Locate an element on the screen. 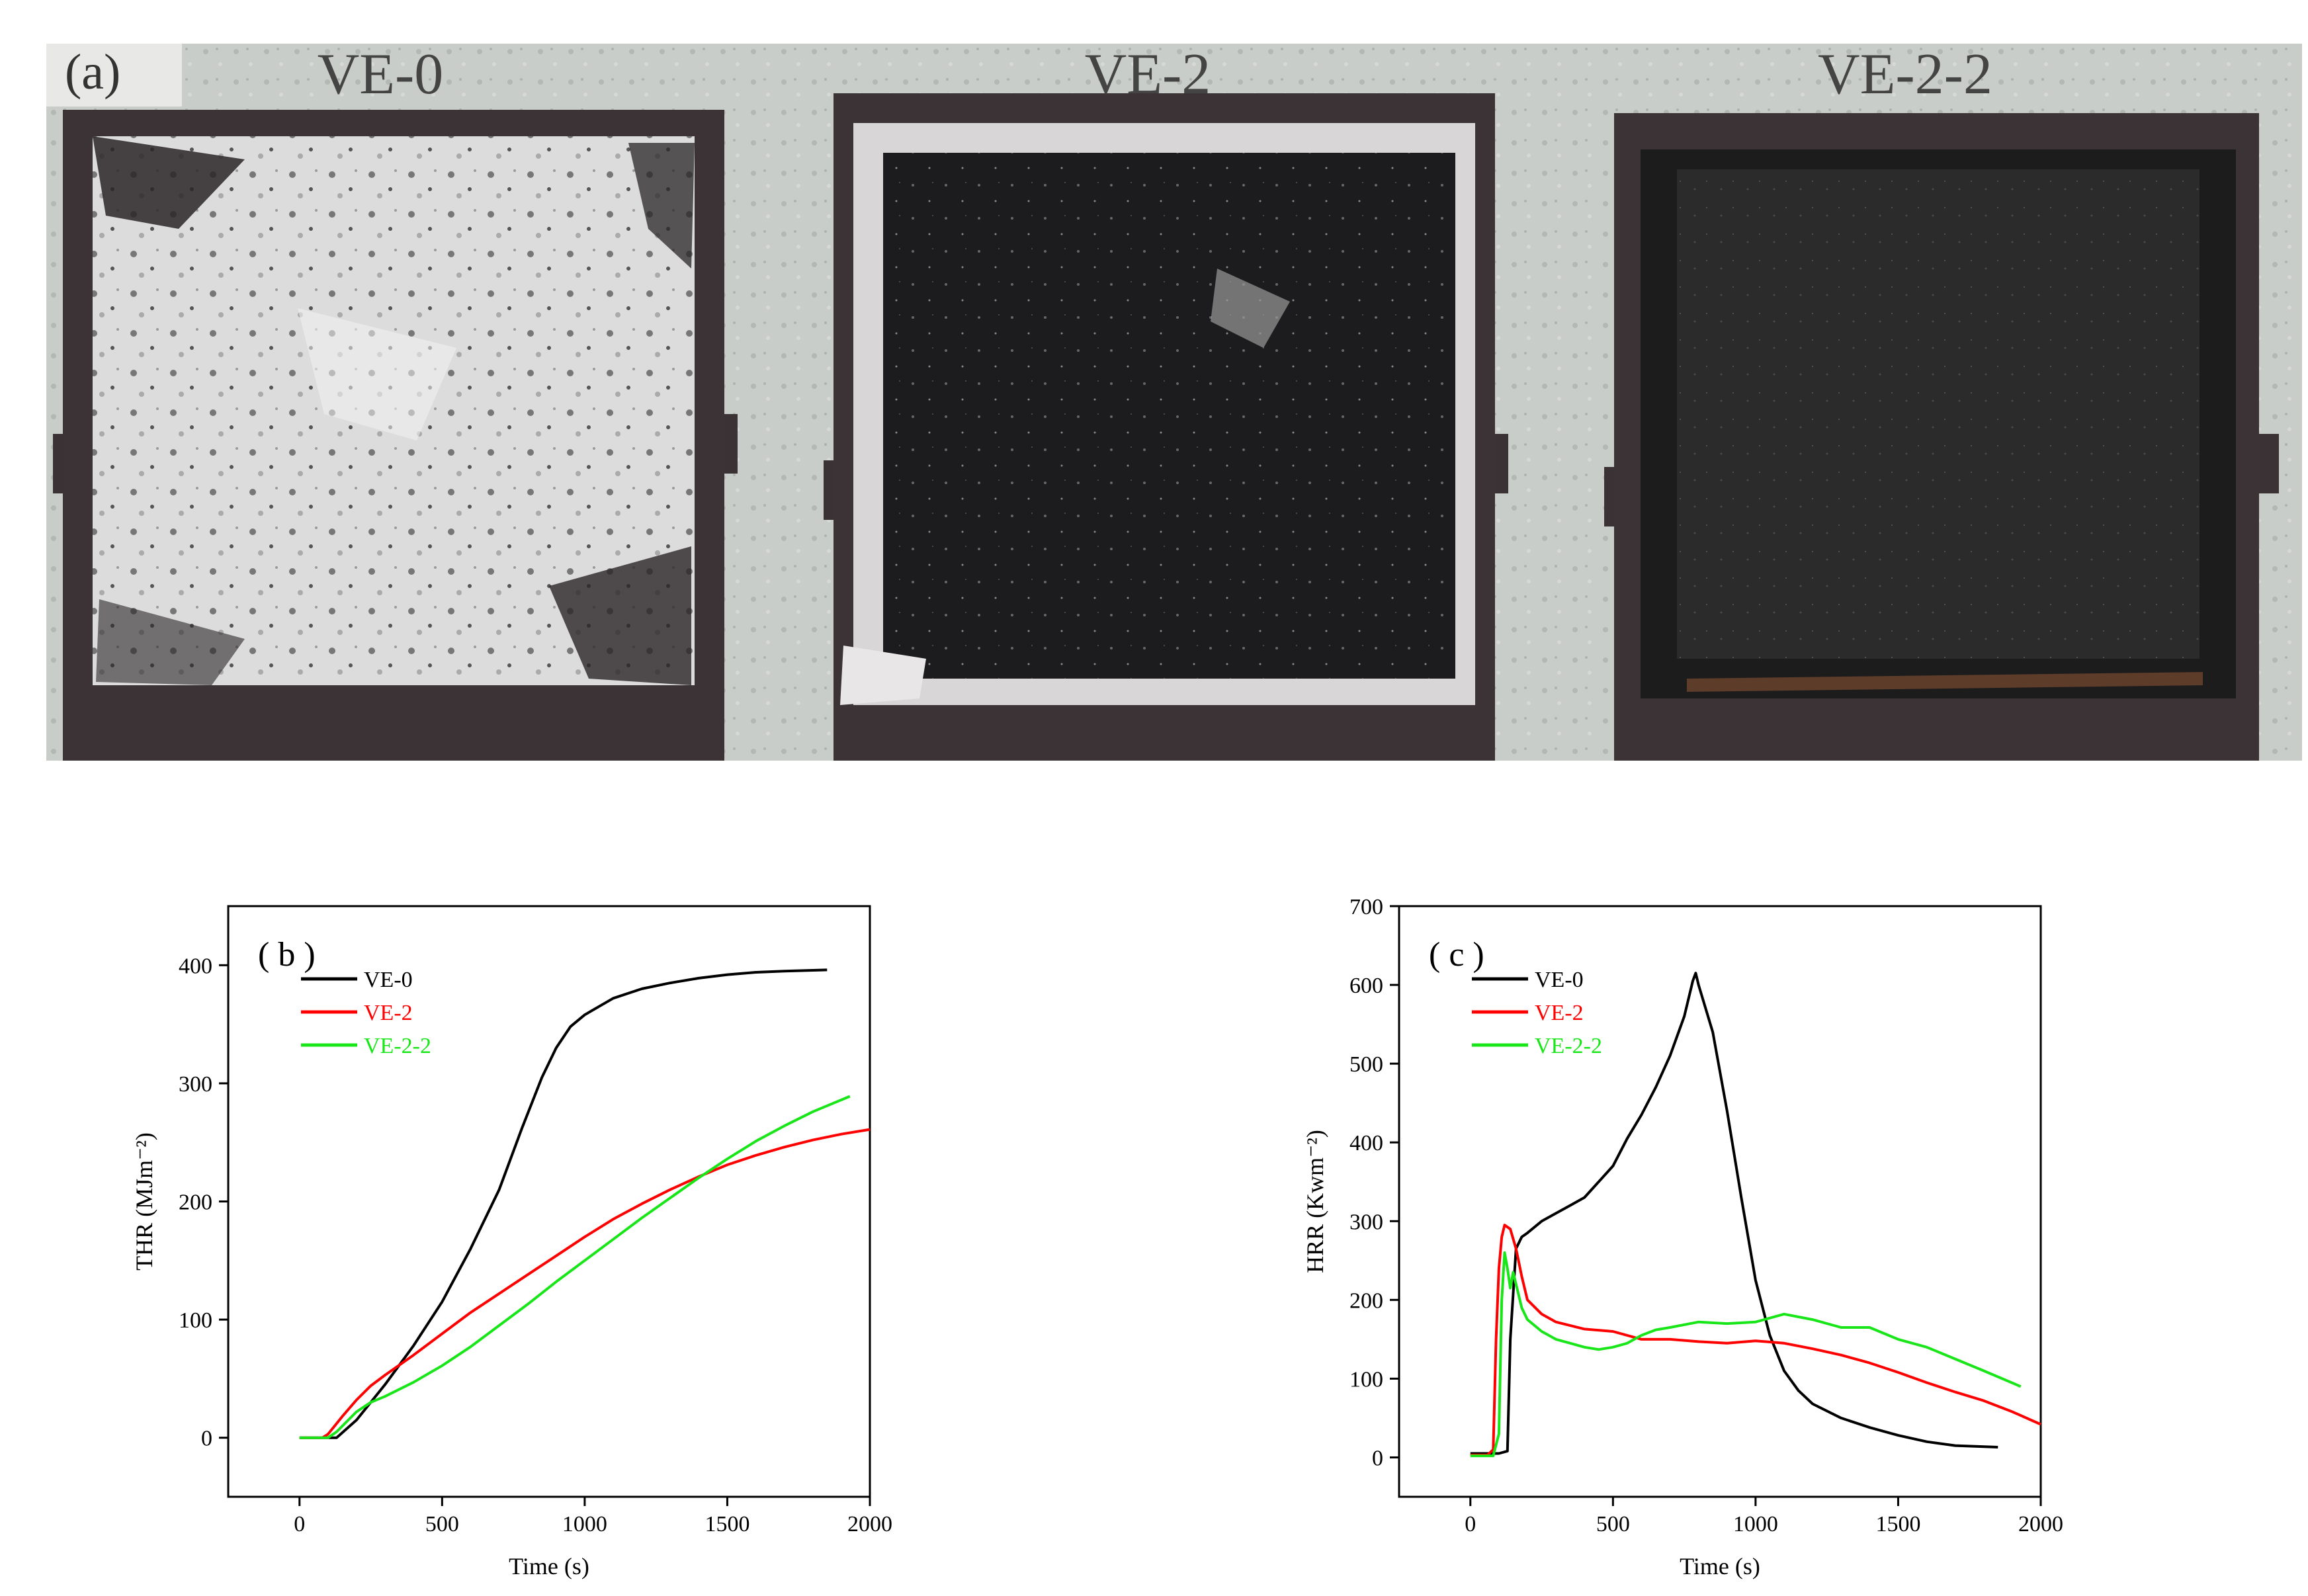  hrr-y-tick-label: 200 is located at coordinates (1366, 1300).